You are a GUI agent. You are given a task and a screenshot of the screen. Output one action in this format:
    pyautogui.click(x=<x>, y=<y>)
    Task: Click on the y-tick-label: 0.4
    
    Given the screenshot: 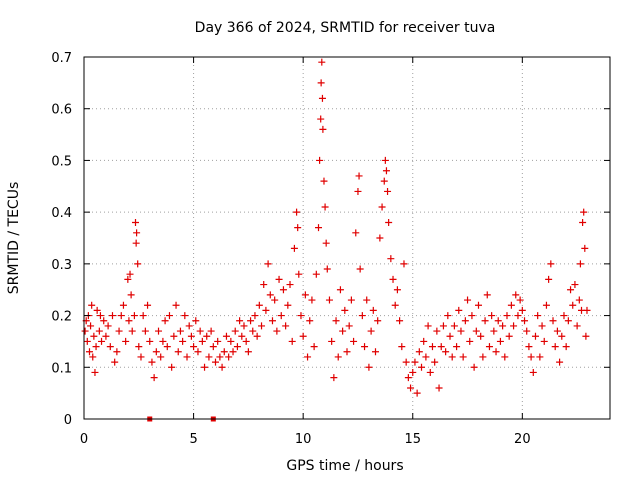 What is the action you would take?
    pyautogui.click(x=61, y=213)
    